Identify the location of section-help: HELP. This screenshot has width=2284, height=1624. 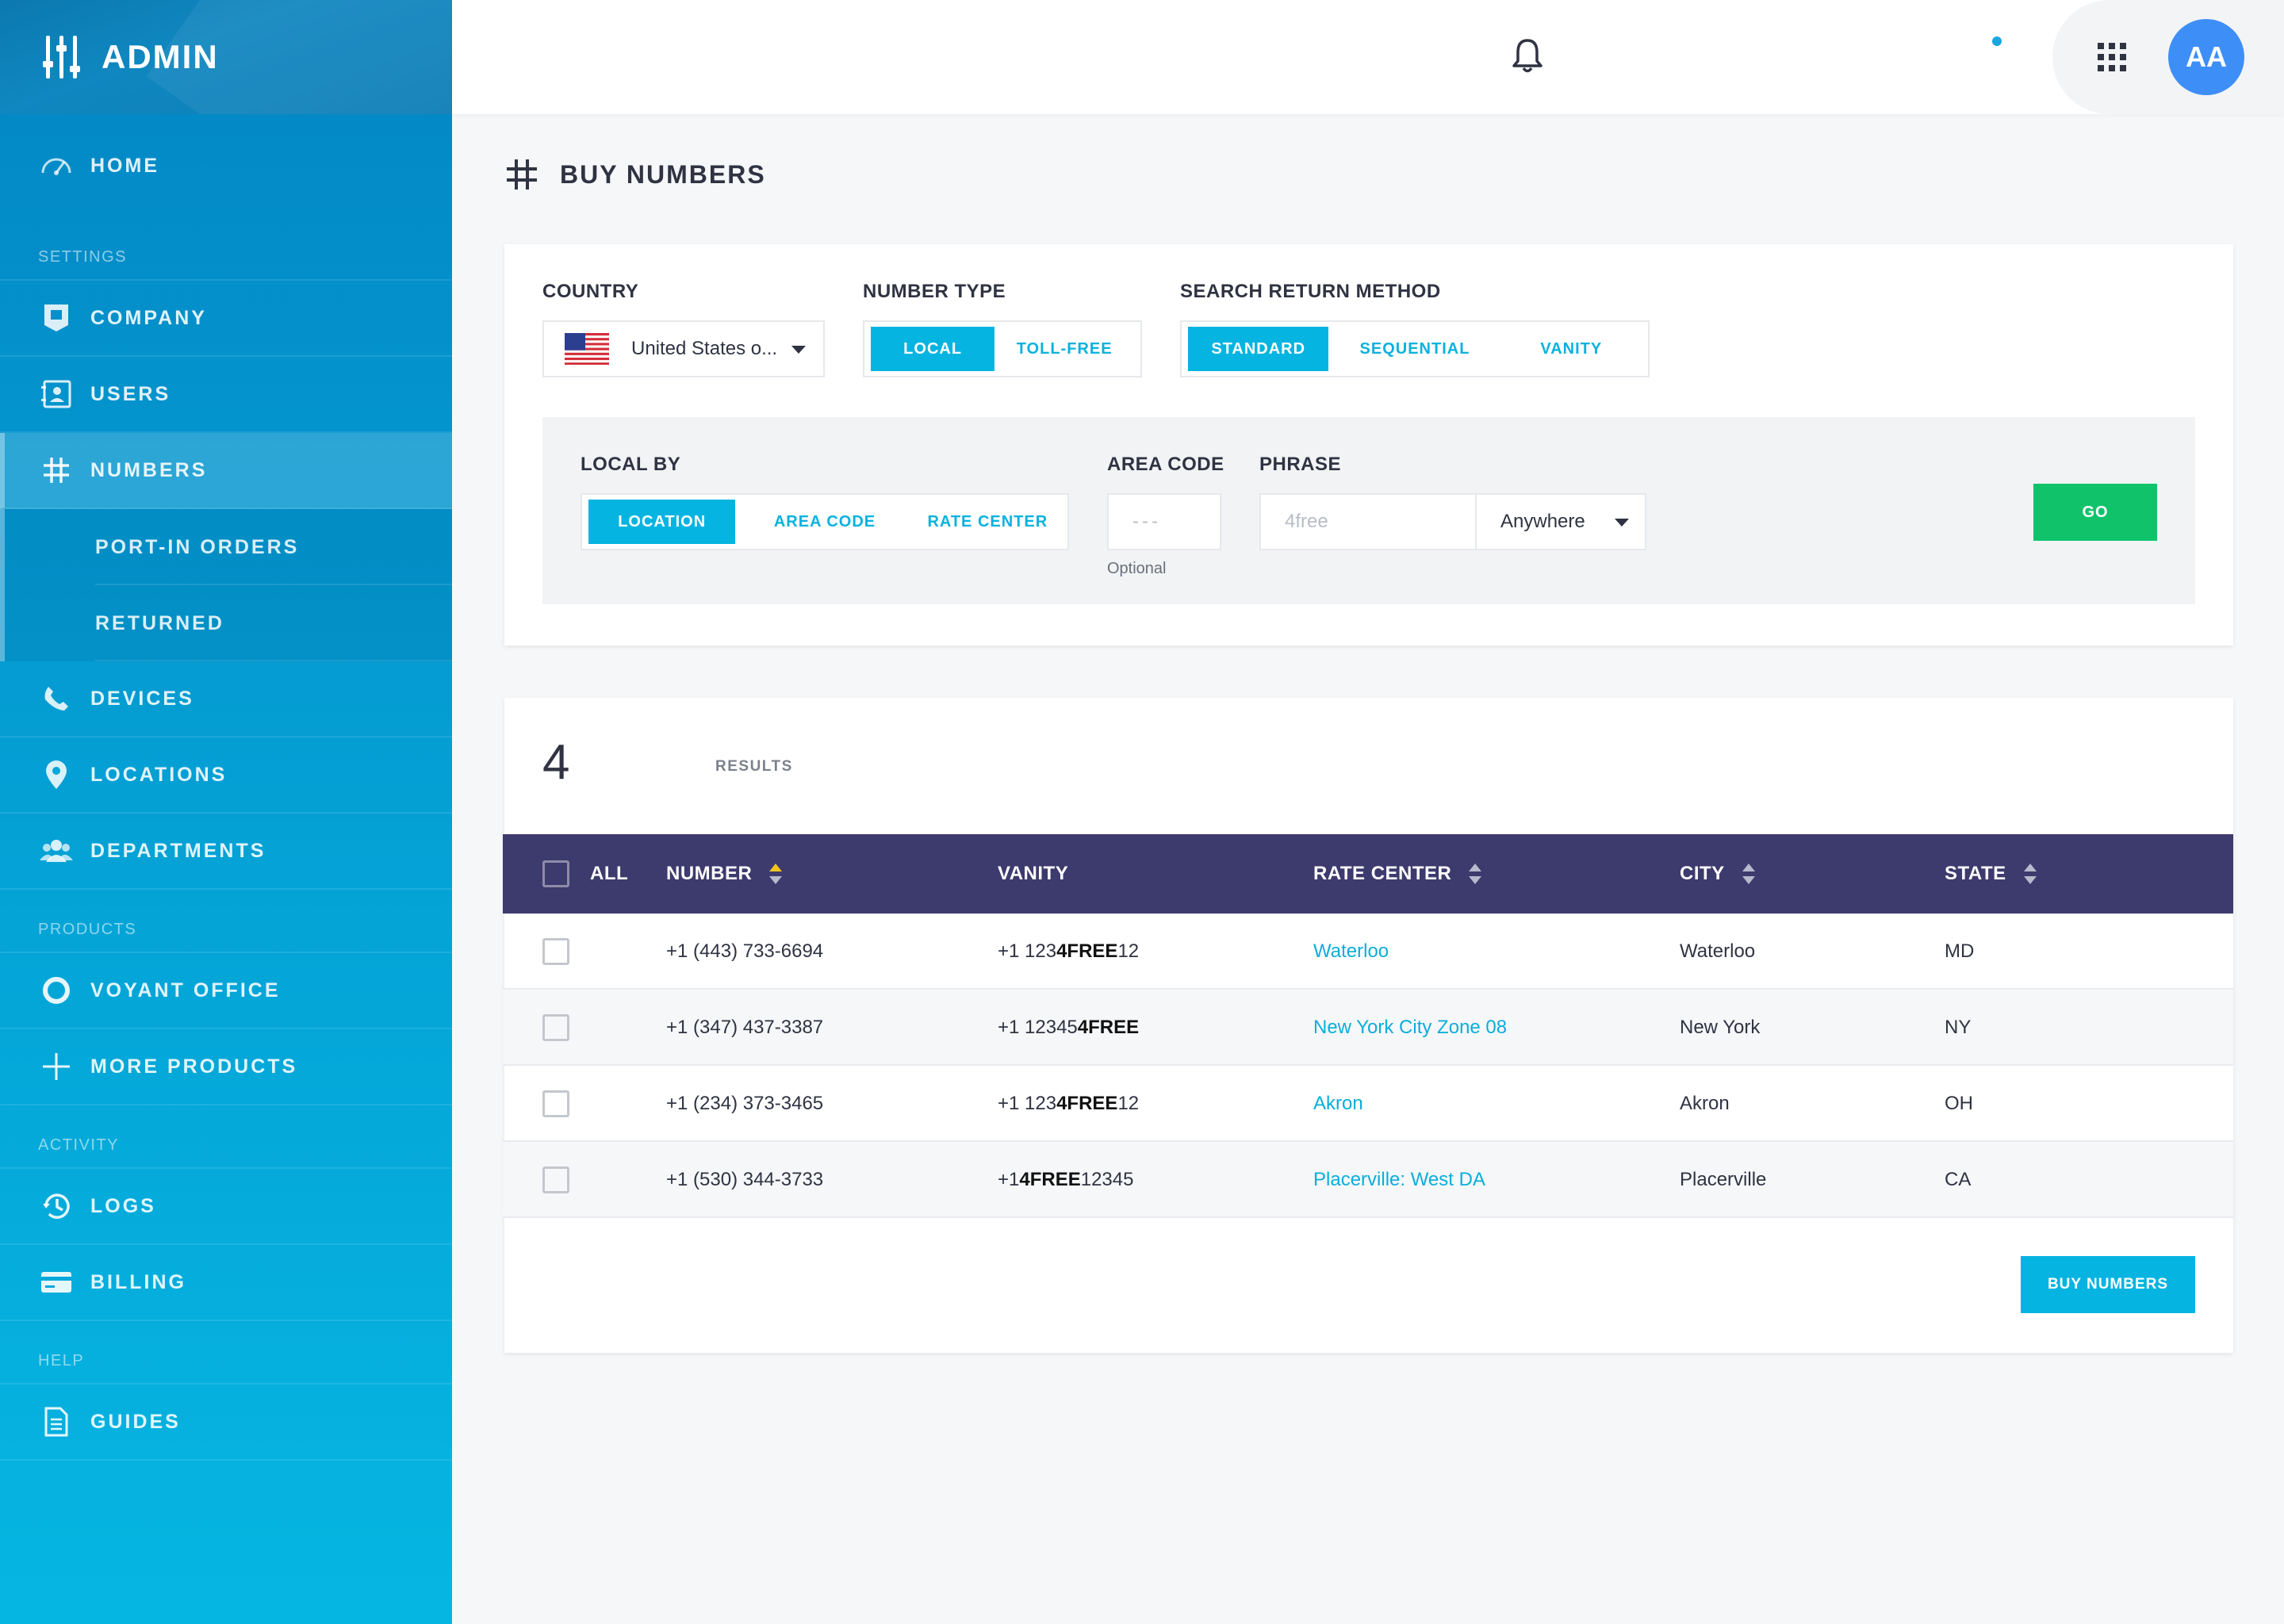
(226, 1353).